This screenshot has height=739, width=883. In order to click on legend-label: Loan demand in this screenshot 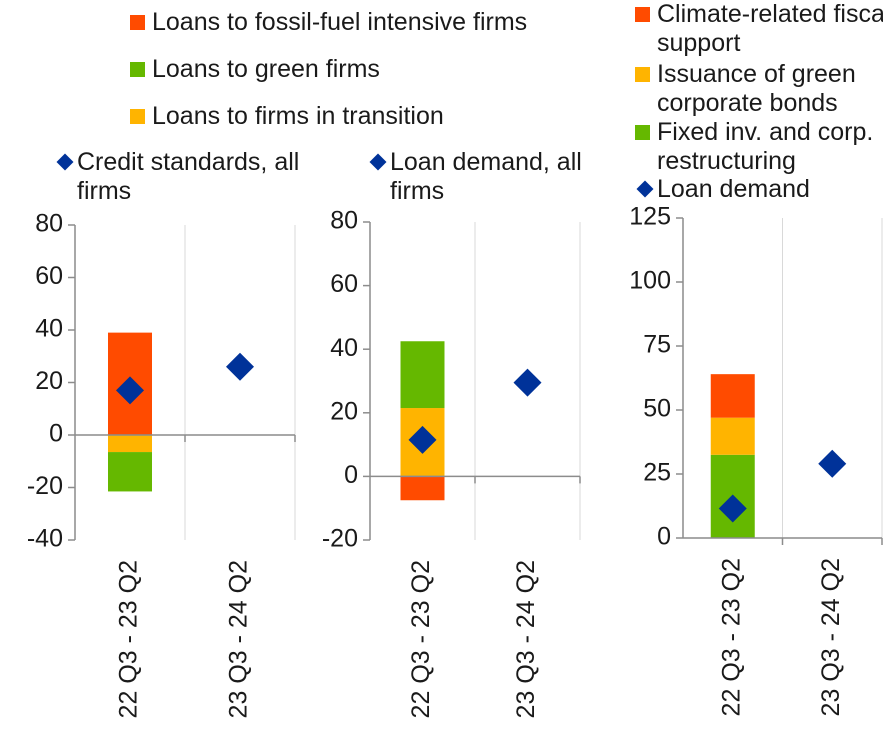, I will do `click(733, 189)`.